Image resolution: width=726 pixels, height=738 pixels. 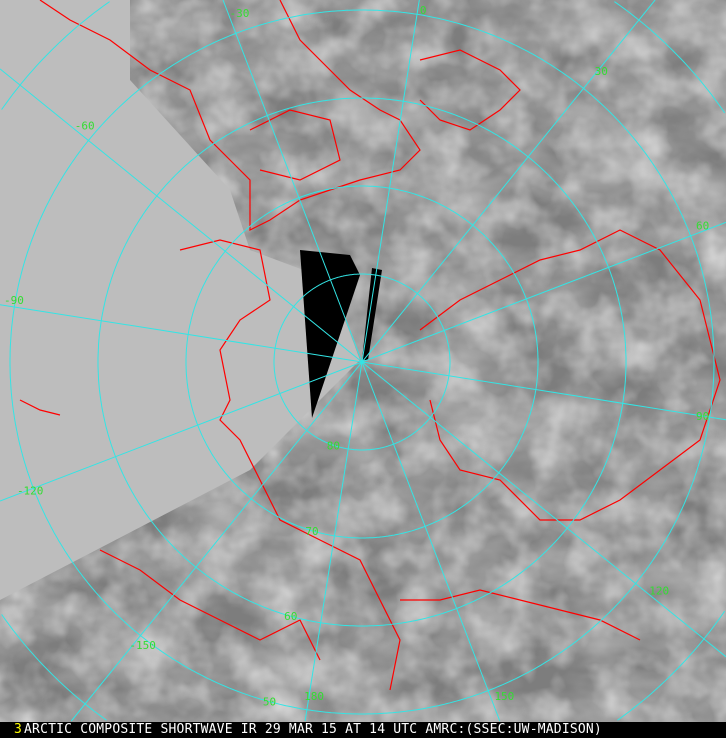 What do you see at coordinates (290, 616) in the screenshot?
I see `latitude-label: 60` at bounding box center [290, 616].